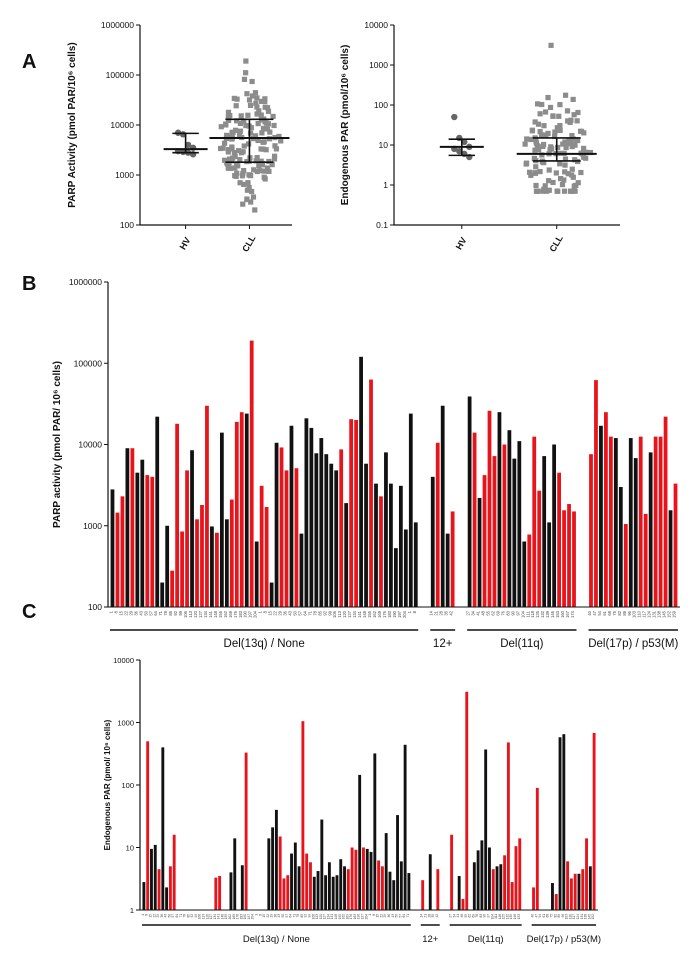  I want to click on x-tick-label: 125, so click(504, 917).